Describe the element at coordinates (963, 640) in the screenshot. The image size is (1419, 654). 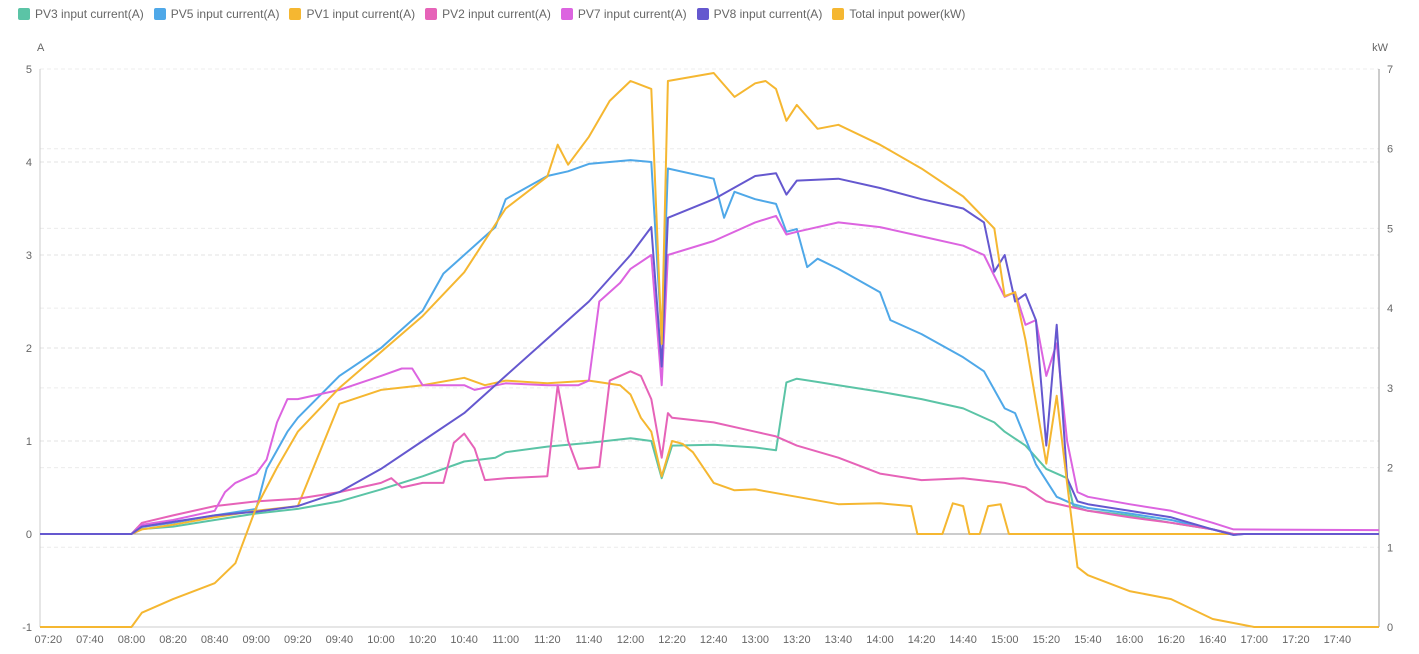
I see `x-tick-label: 14:40` at that location.